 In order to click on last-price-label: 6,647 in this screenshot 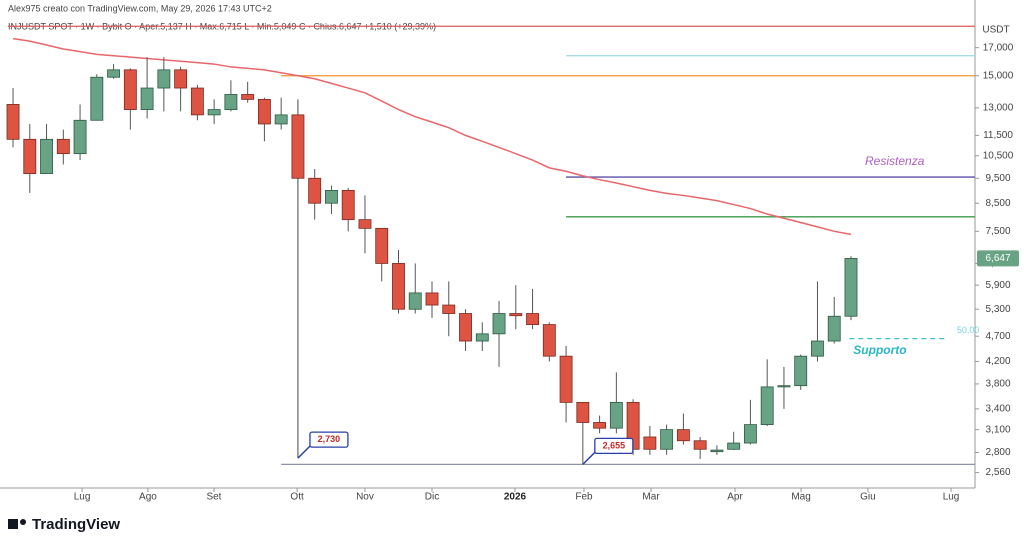, I will do `click(997, 258)`.